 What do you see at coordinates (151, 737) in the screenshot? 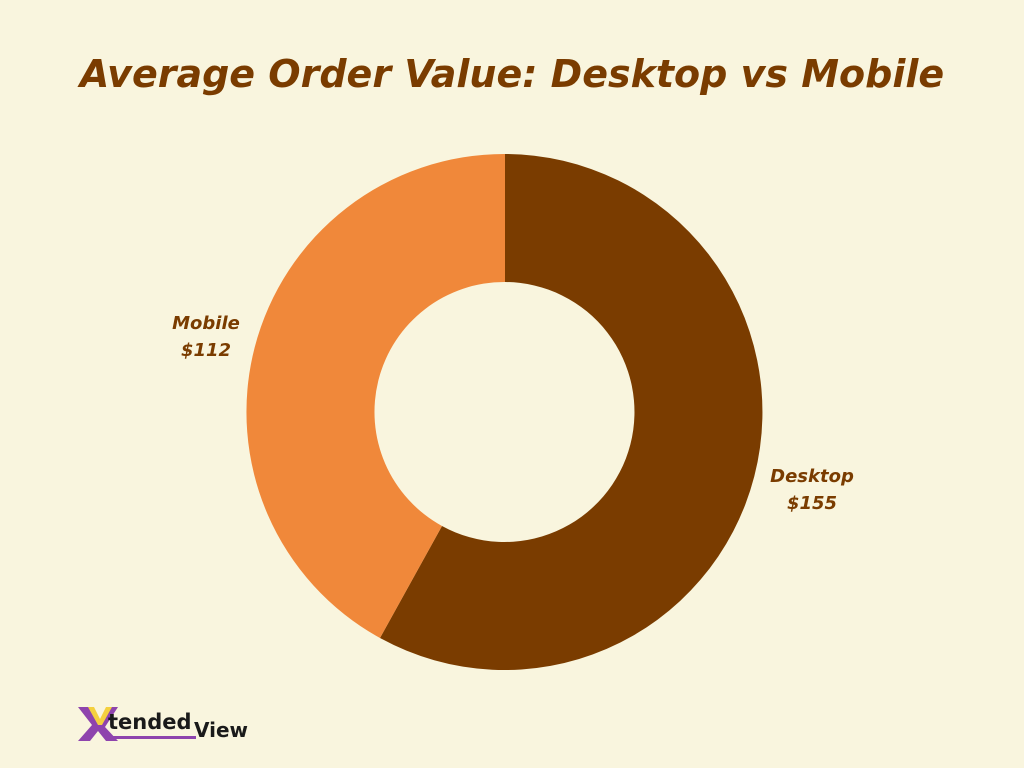
I see `logo-underline` at bounding box center [151, 737].